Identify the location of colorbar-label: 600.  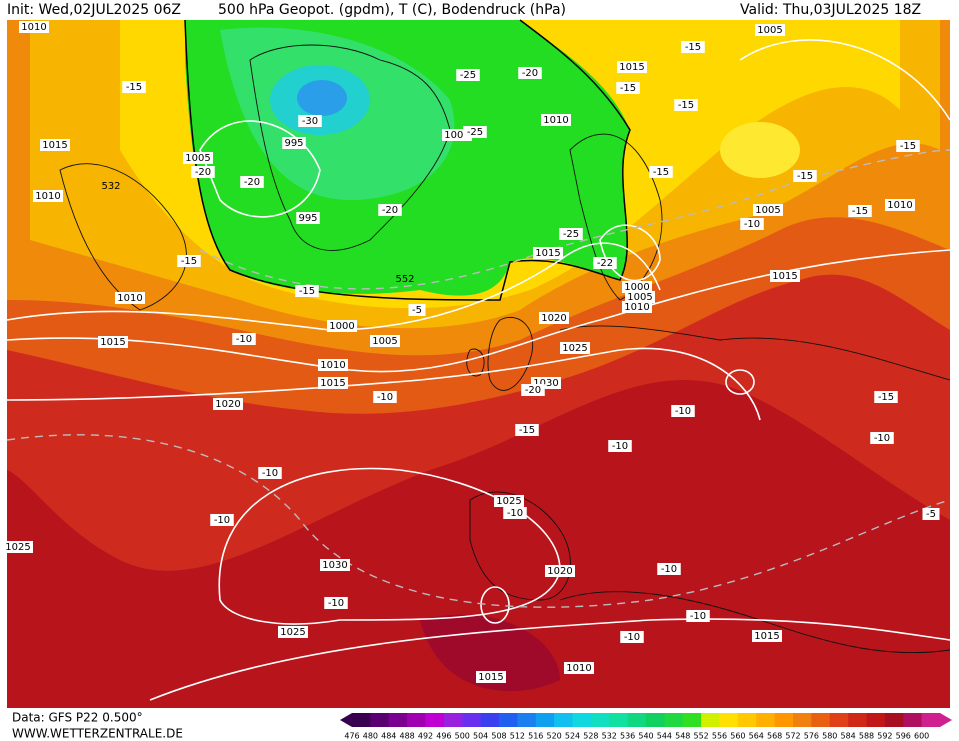
(921, 736).